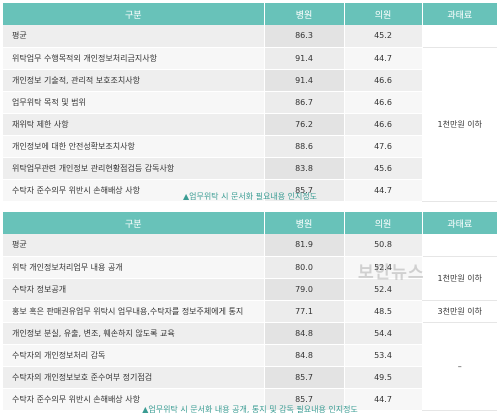 The image size is (500, 420). Describe the element at coordinates (382, 245) in the screenshot. I see `clinic-value: 50.8` at that location.